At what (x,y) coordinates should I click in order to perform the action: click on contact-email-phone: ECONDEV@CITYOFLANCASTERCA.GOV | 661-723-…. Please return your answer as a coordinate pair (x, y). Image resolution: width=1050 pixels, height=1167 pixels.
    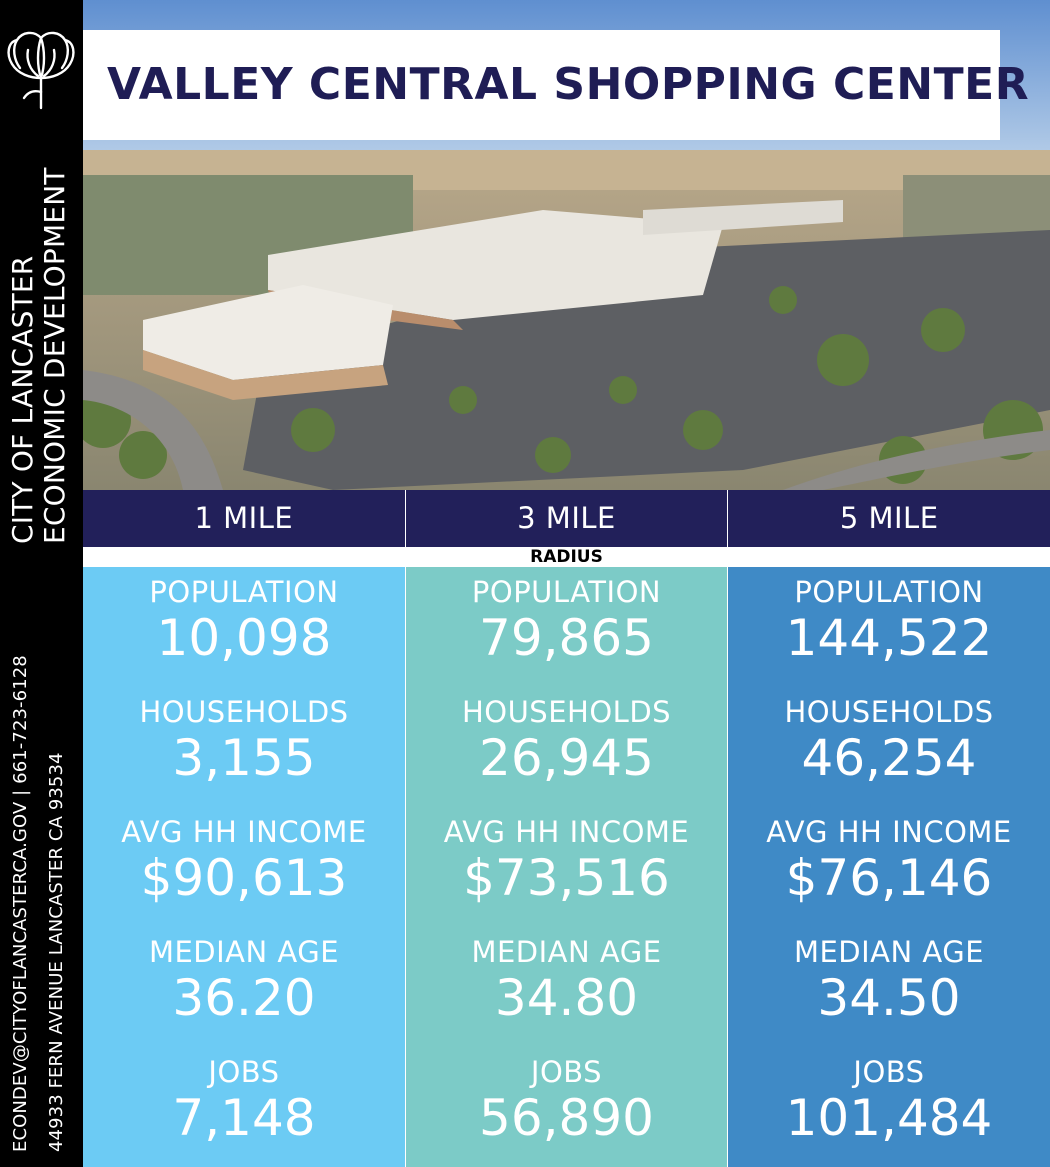
    Looking at the image, I should click on (20, 903).